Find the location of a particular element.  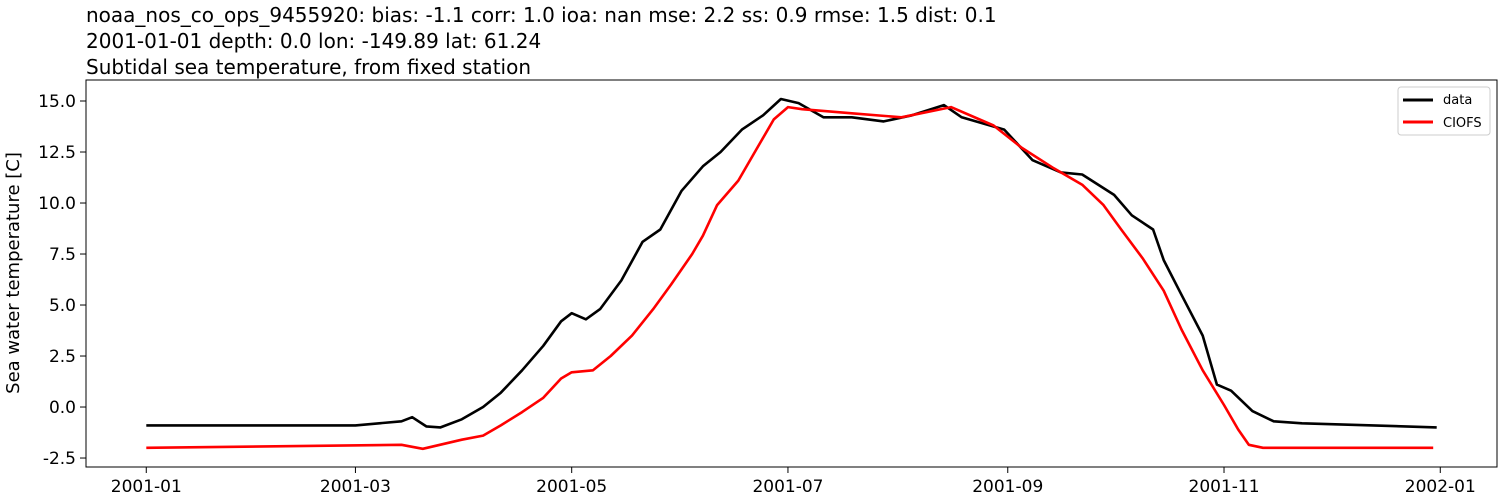

x-tick-label: 2001-01 is located at coordinates (146, 487).